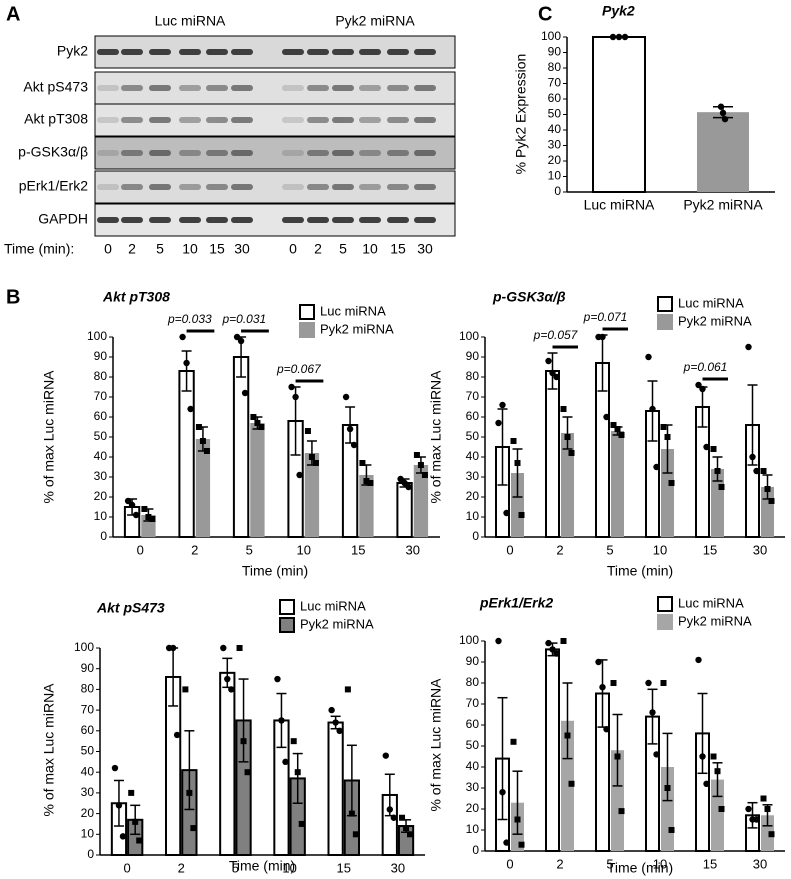 The height and width of the screenshot is (879, 791). I want to click on x-axis-label: Time (min), so click(275, 571).